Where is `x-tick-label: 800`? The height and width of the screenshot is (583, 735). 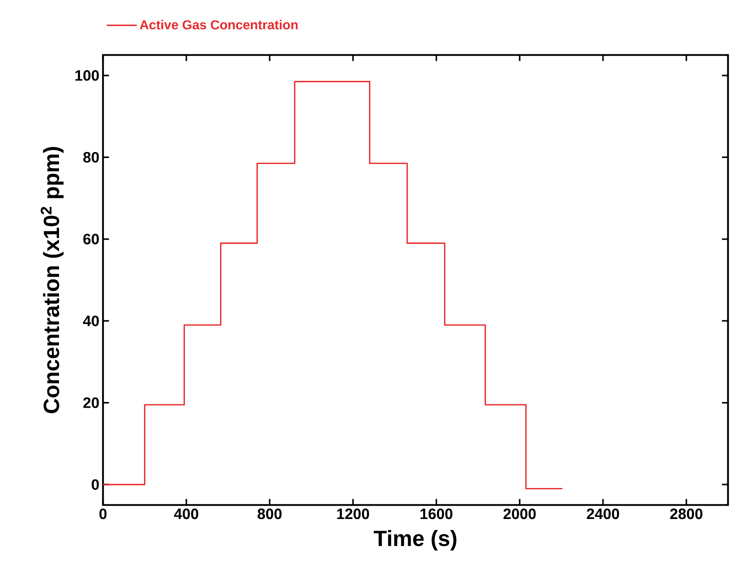 x-tick-label: 800 is located at coordinates (270, 514).